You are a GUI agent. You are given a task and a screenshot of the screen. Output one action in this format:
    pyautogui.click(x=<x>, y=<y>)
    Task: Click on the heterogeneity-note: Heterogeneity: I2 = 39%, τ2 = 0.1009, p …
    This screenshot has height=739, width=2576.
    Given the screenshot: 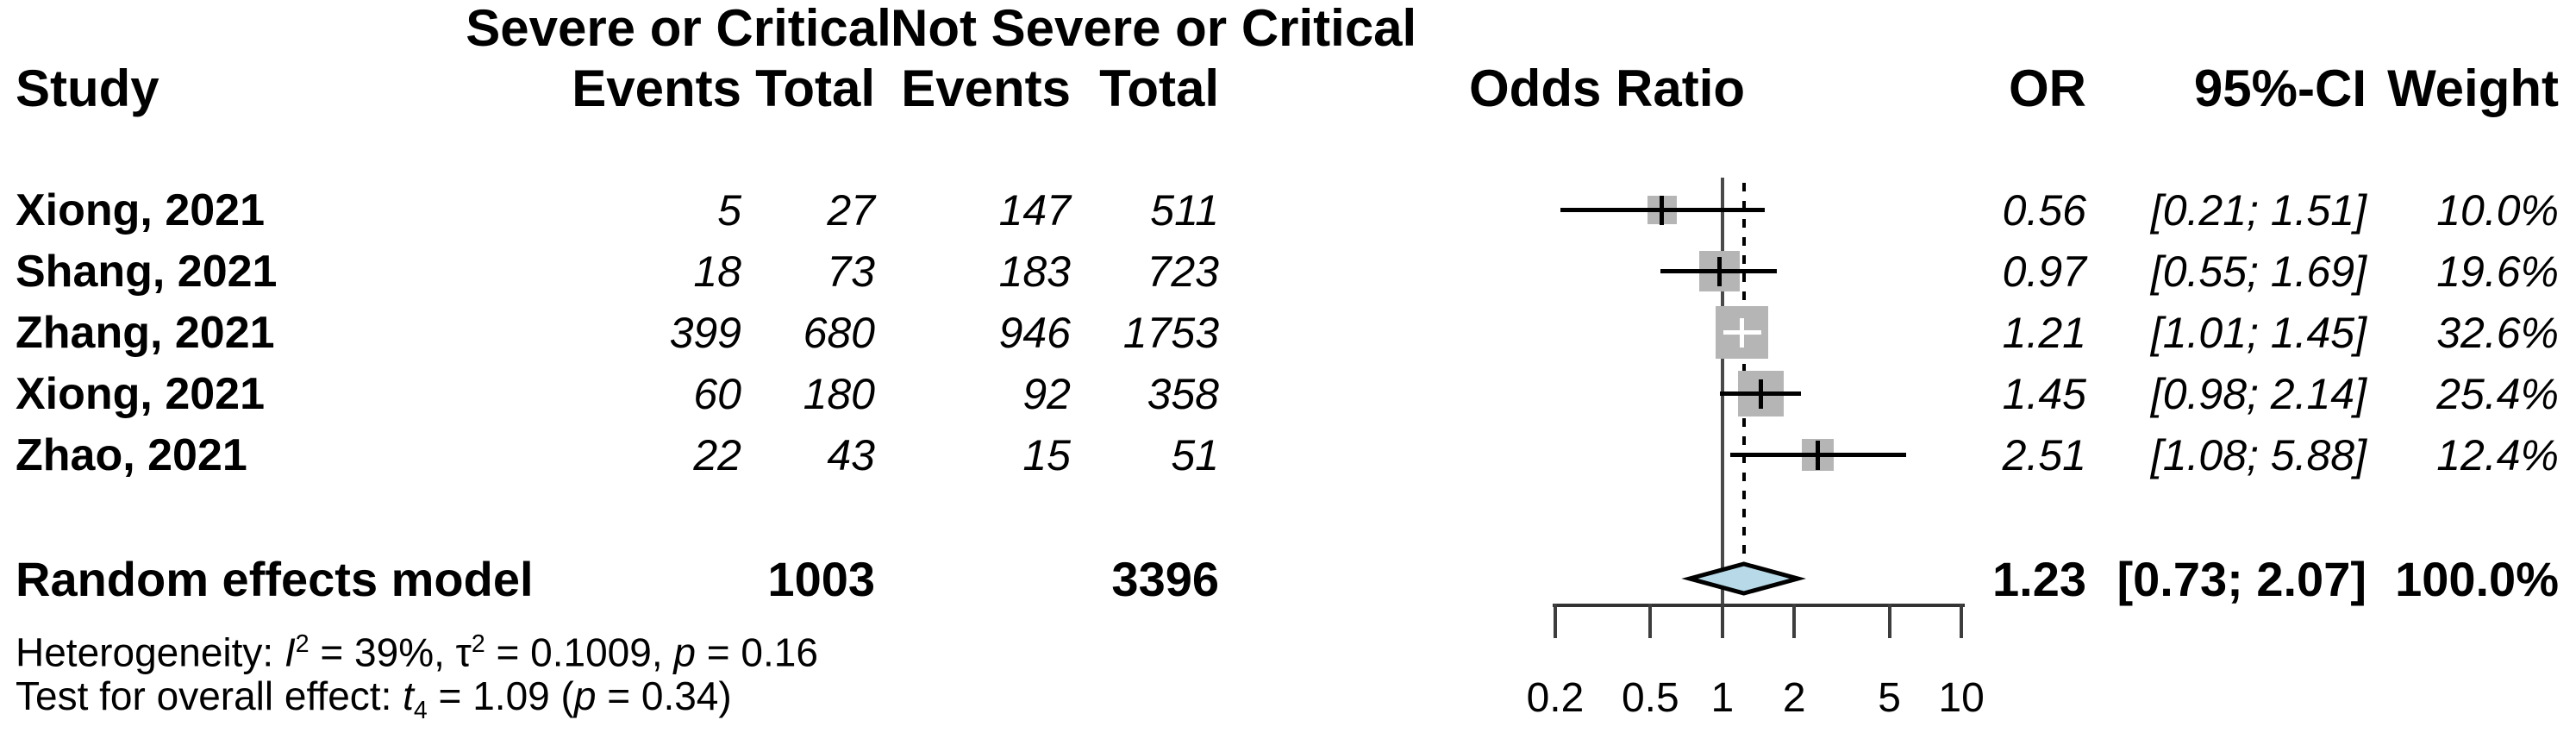 What is the action you would take?
    pyautogui.click(x=417, y=652)
    